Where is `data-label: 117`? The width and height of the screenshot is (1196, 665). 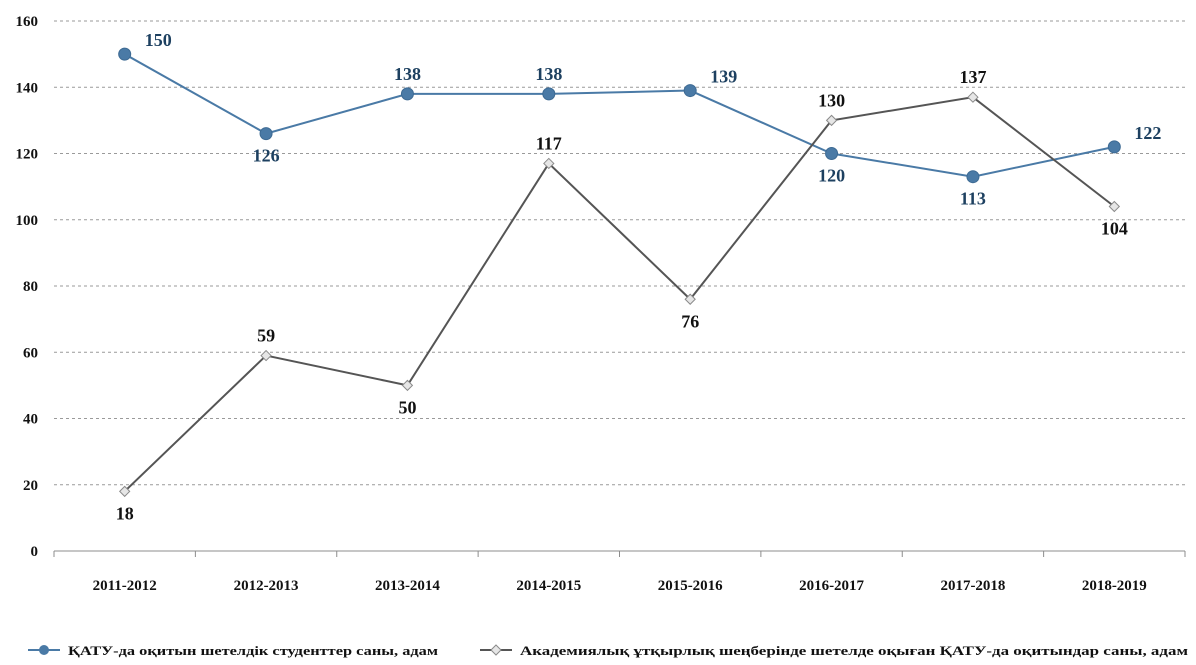 data-label: 117 is located at coordinates (549, 143).